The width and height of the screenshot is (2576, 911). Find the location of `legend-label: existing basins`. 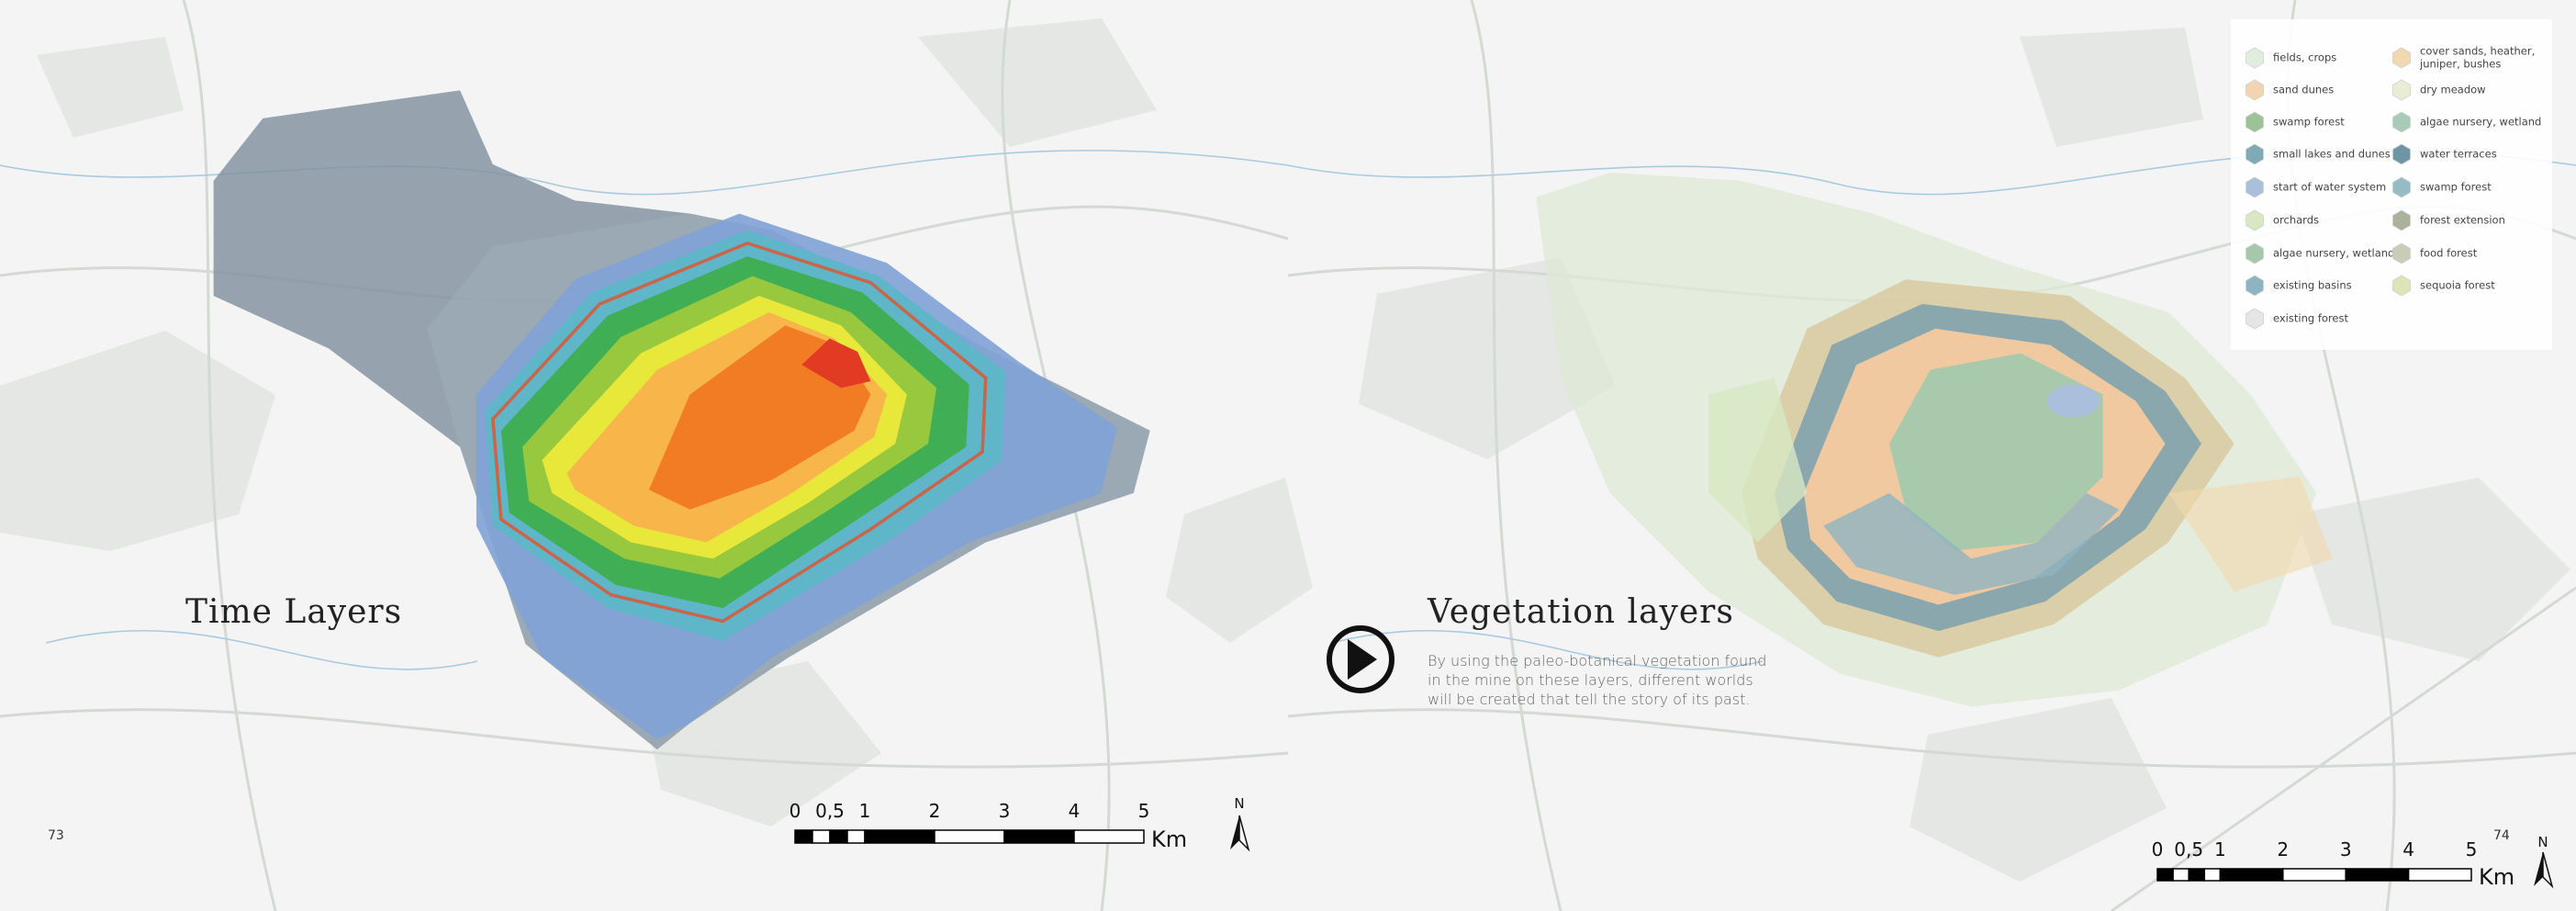

legend-label: existing basins is located at coordinates (2312, 285).